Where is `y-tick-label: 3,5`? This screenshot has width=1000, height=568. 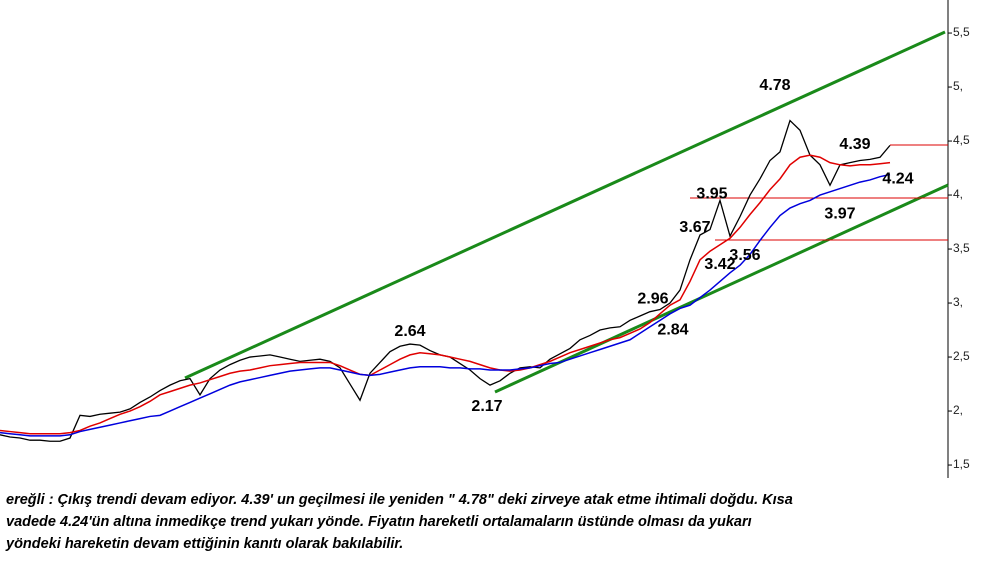 y-tick-label: 3,5 is located at coordinates (961, 248).